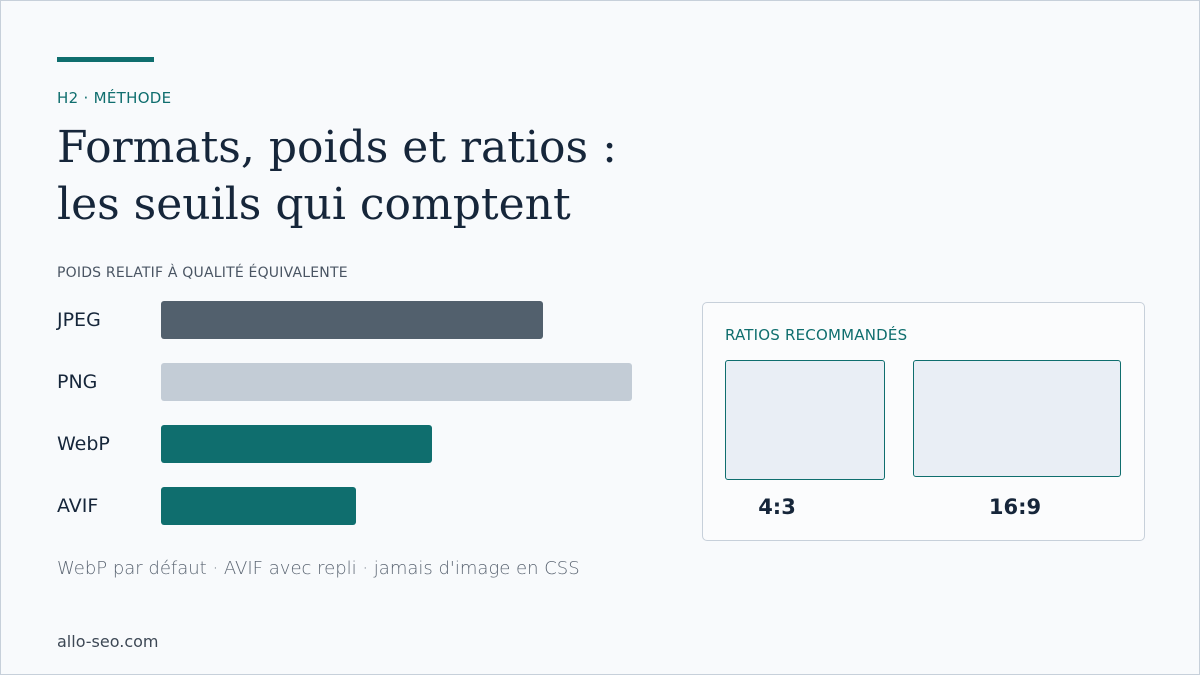  What do you see at coordinates (777, 507) in the screenshot?
I see `ratio-4-3-label: 4:3` at bounding box center [777, 507].